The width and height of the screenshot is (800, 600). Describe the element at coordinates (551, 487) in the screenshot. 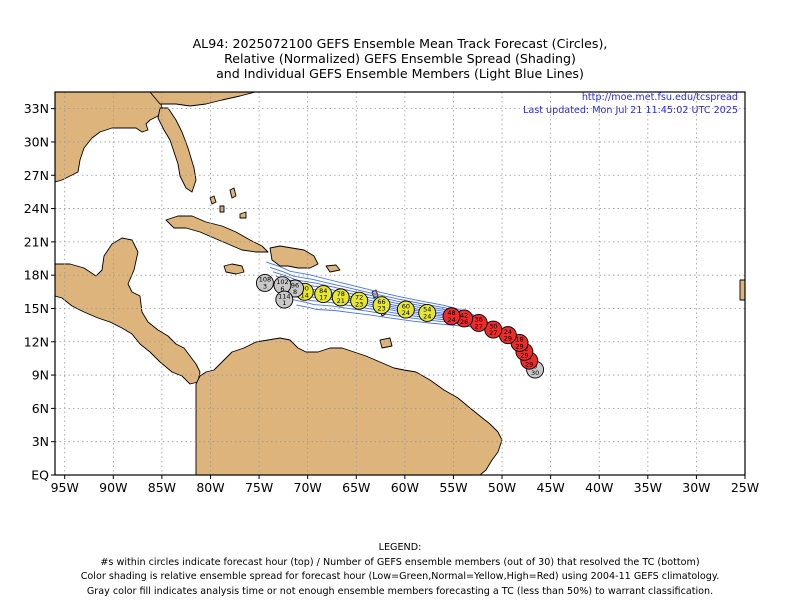

I see `lon-tick-label: 45W` at that location.